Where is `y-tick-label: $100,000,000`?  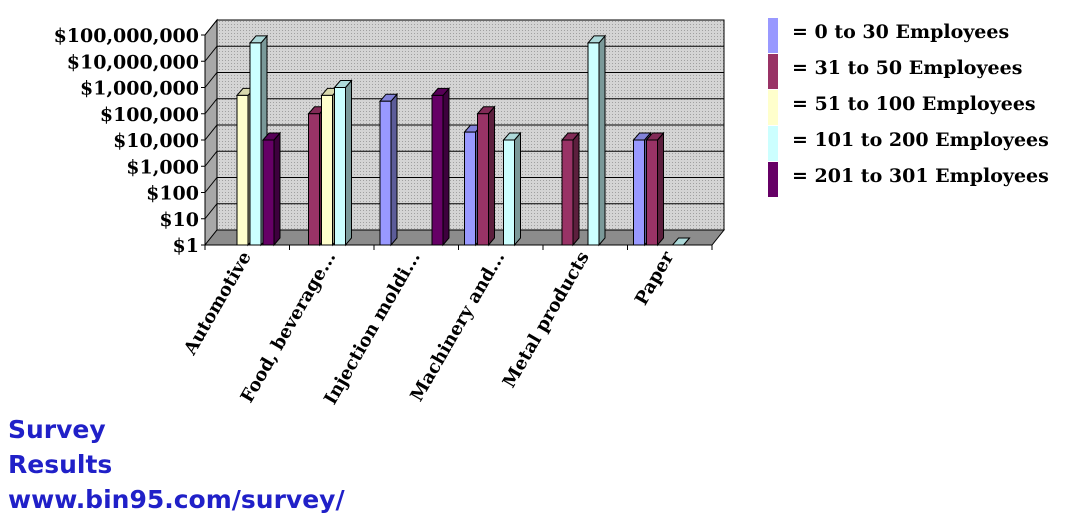 y-tick-label: $100,000,000 is located at coordinates (126, 36).